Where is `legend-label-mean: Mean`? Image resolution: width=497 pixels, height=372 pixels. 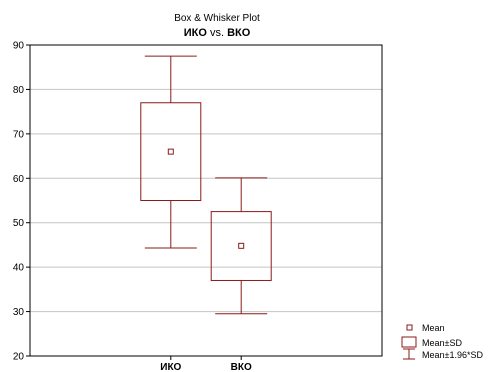 legend-label-mean: Mean is located at coordinates (433, 328).